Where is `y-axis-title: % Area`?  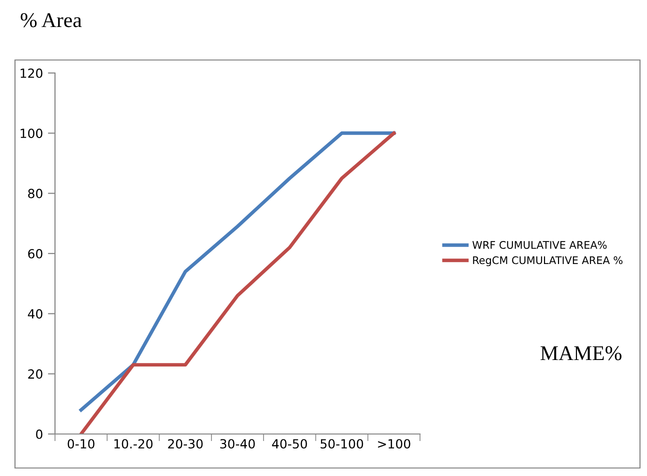 y-axis-title: % Area is located at coordinates (51, 20).